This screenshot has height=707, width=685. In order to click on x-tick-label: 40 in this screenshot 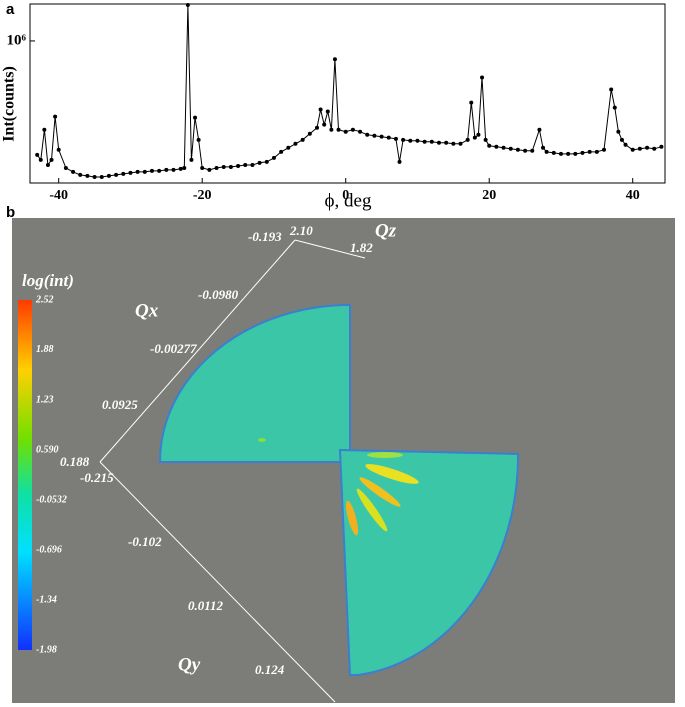, I will do `click(633, 195)`.